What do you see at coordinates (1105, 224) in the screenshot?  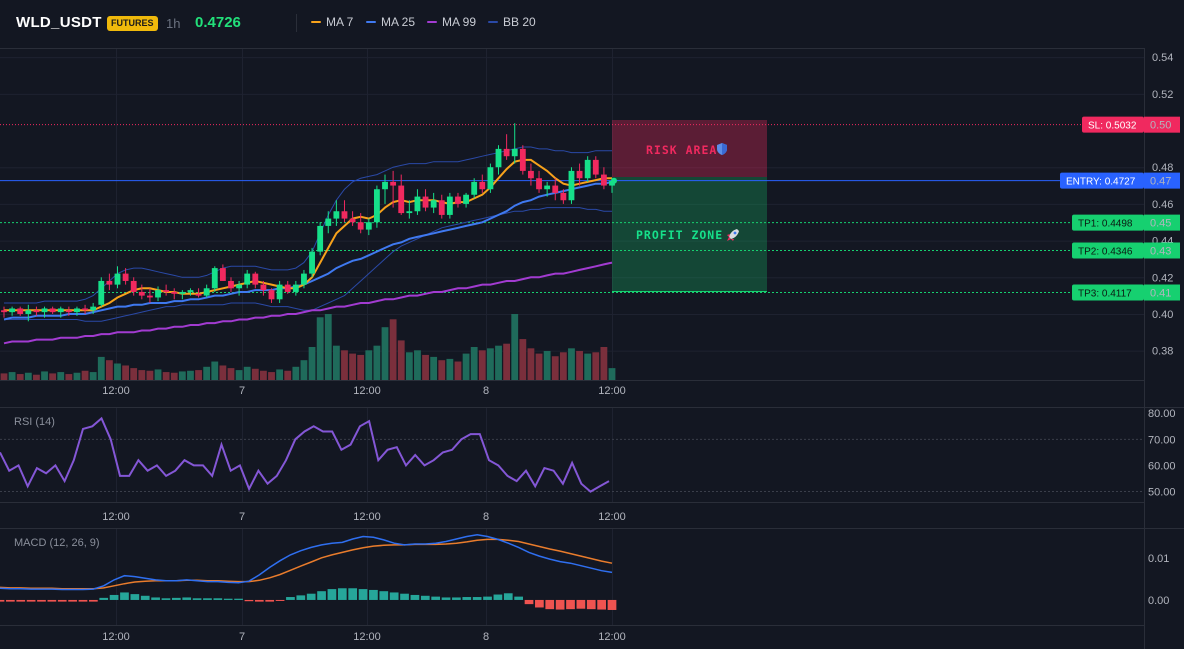 I see `take-profit-1-label: TP1: 0.4498` at bounding box center [1105, 224].